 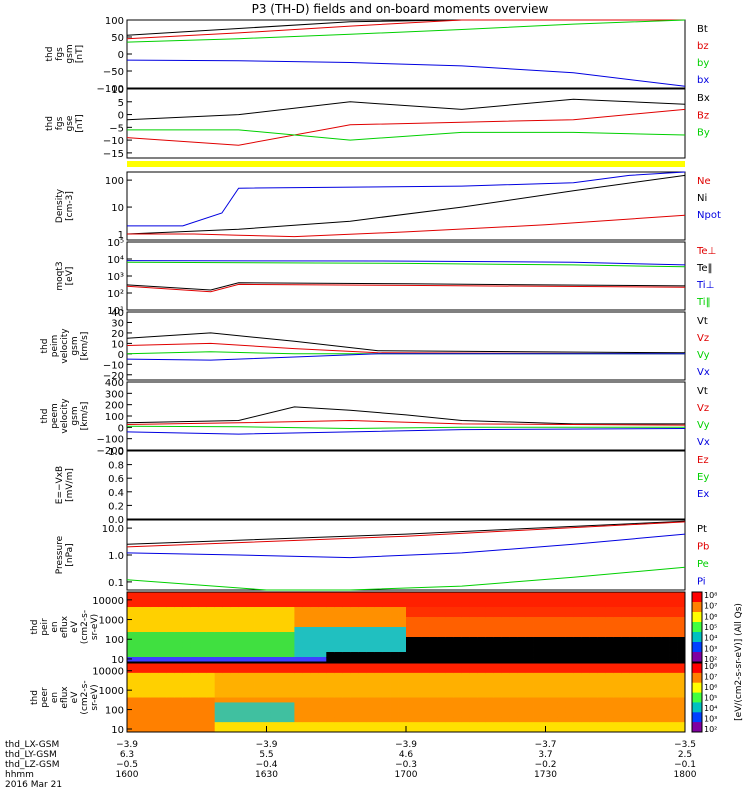 I want to click on y-axis-label-line: gsm, so click(x=75, y=415).